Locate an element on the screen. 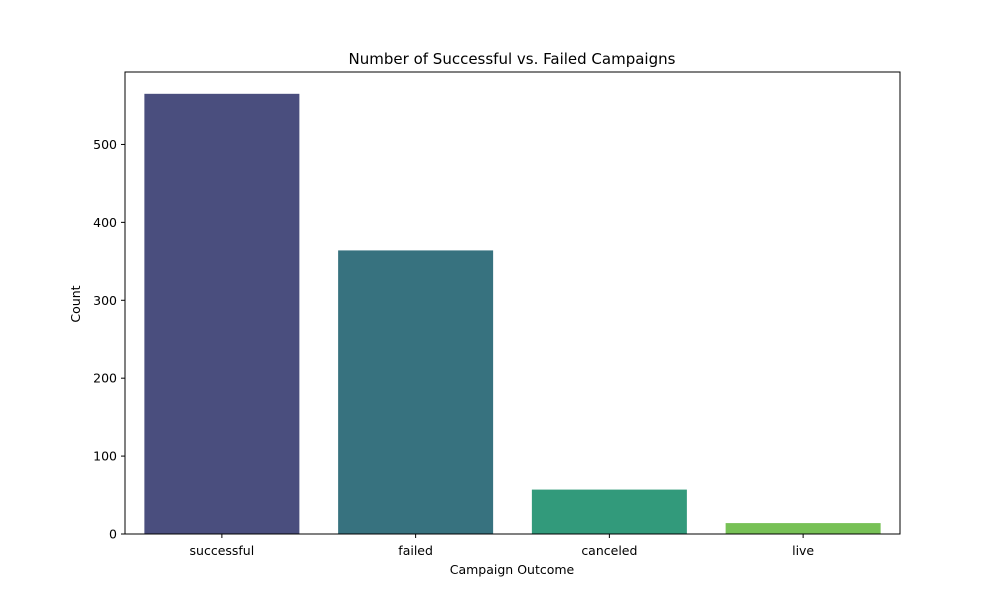  y-axis-label: Count is located at coordinates (75, 303).